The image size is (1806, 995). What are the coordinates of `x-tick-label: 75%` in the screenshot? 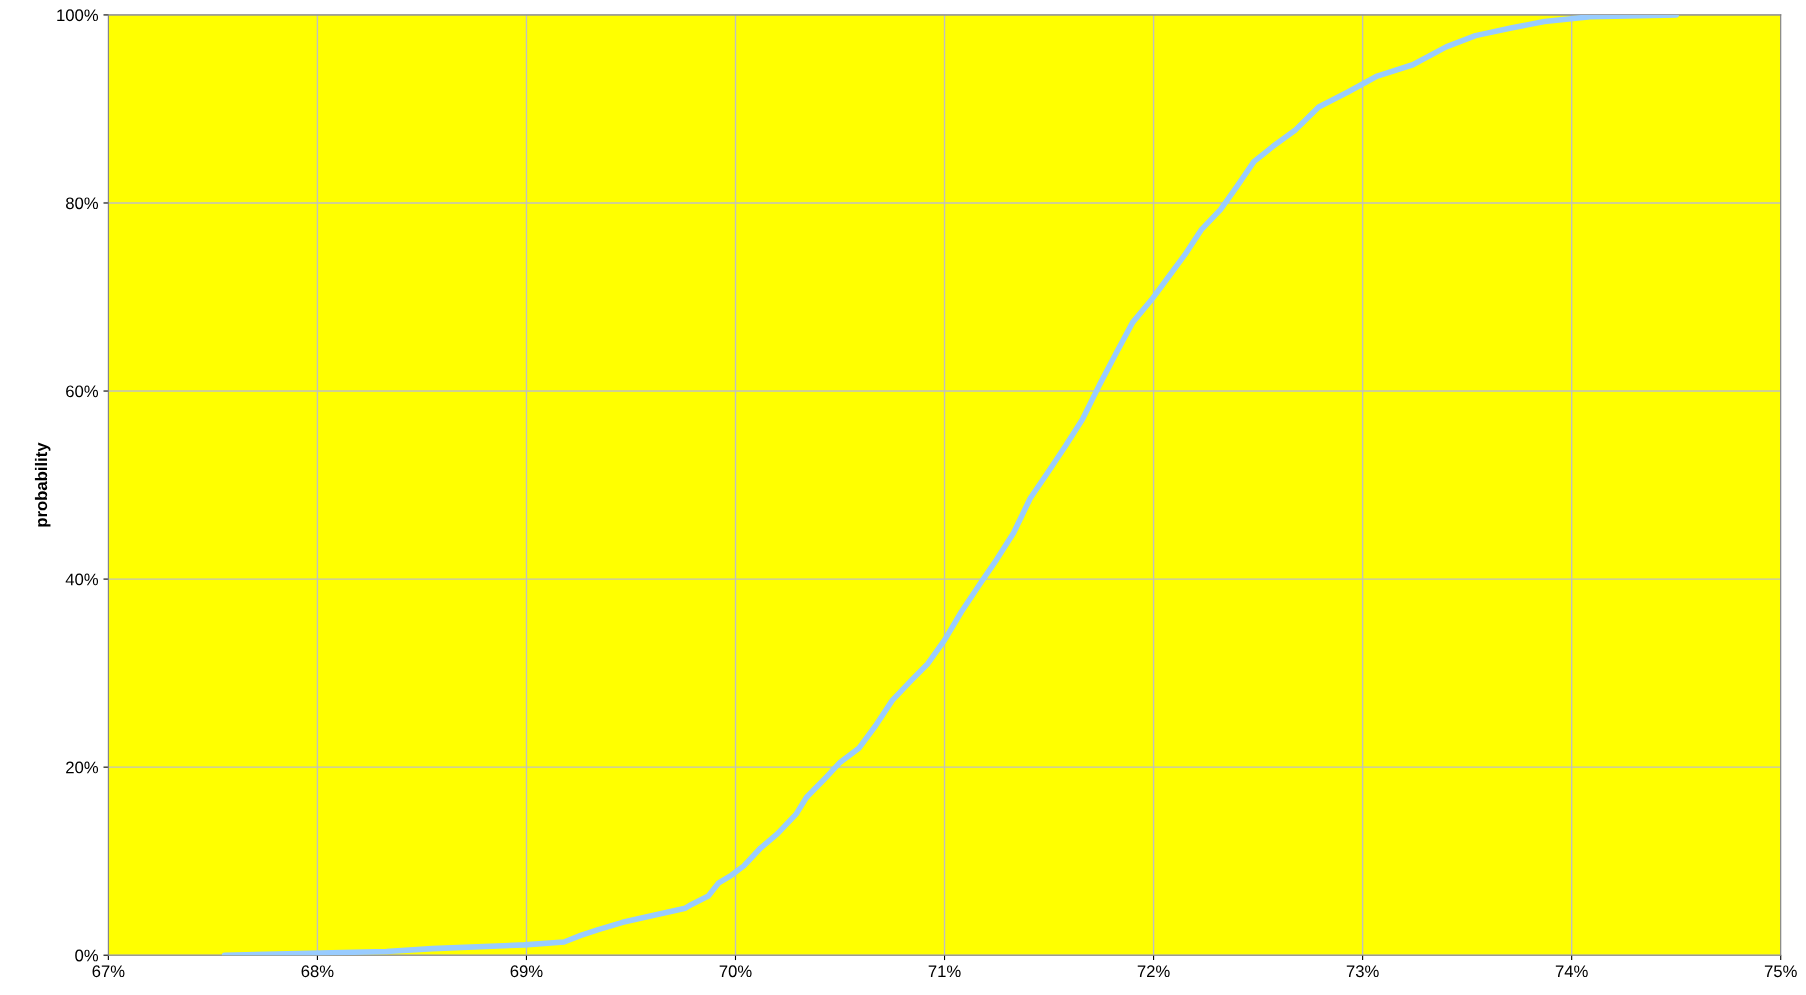 It's located at (1780, 971).